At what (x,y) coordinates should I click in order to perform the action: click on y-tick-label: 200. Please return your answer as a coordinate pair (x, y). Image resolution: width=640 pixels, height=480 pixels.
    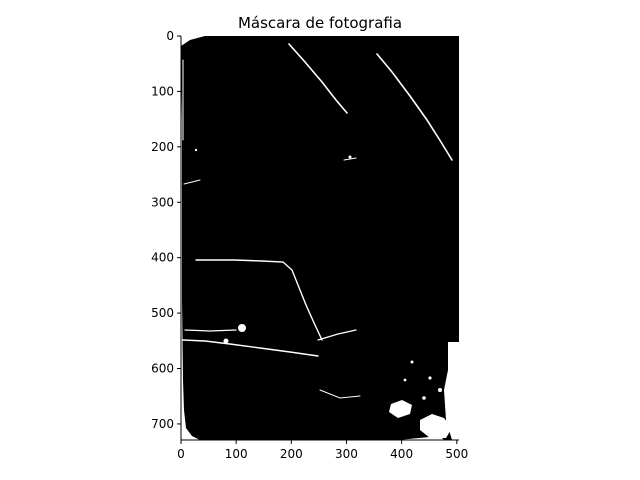
    Looking at the image, I should click on (162, 147).